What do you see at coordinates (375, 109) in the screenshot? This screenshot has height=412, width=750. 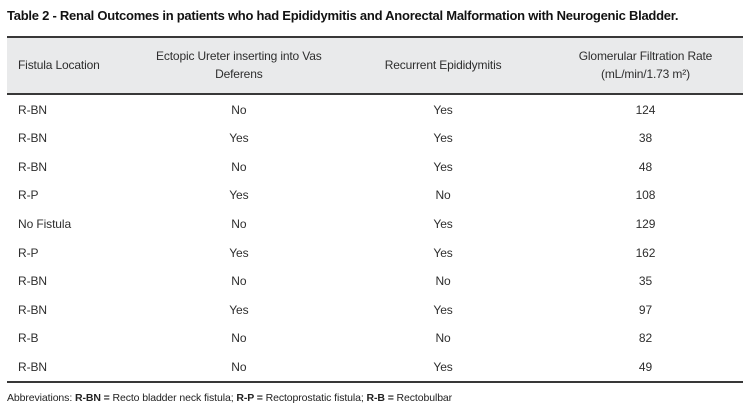 I see `table-row: R-BN No Yes 124` at bounding box center [375, 109].